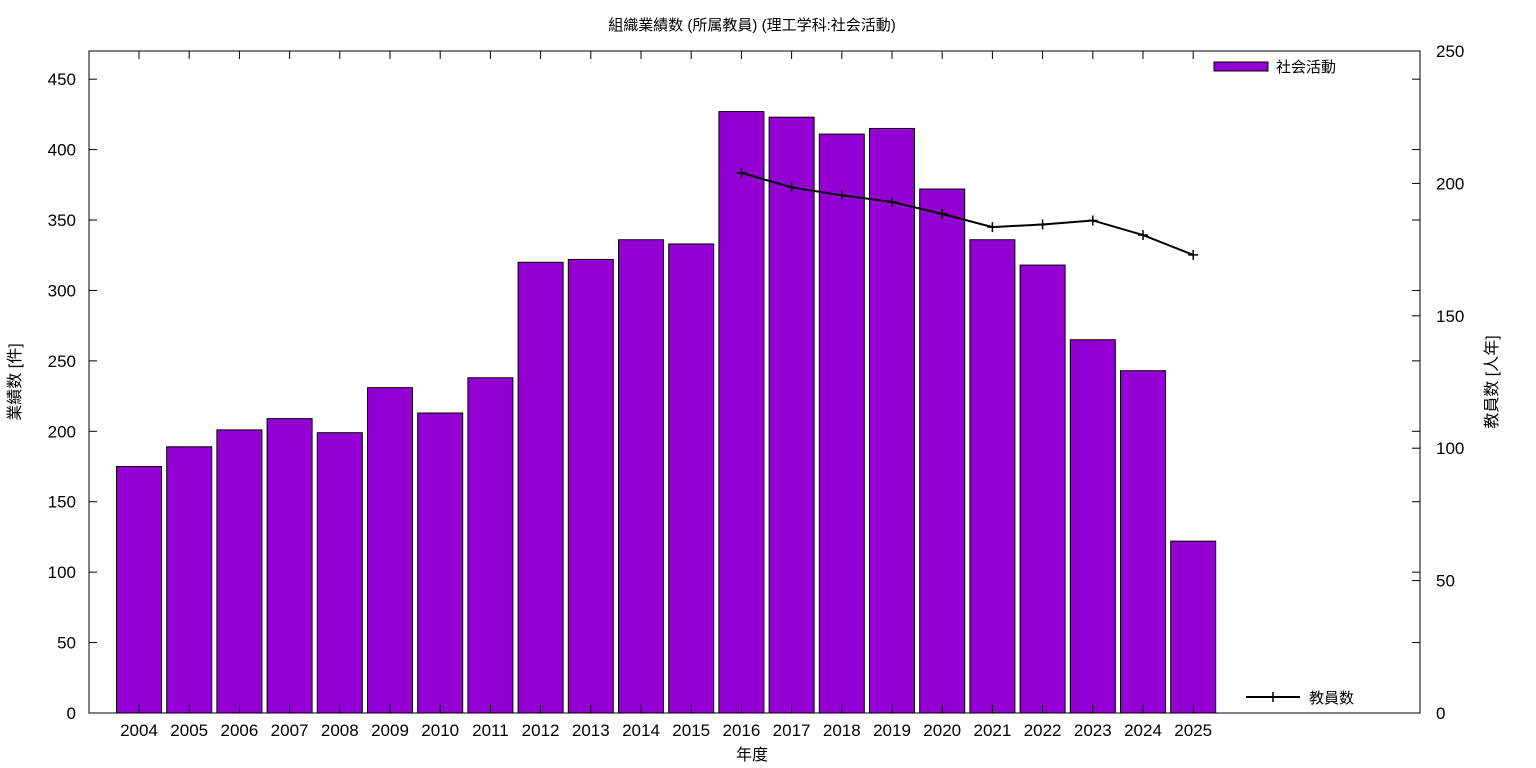 Image resolution: width=1536 pixels, height=768 pixels. I want to click on x-tick-label: 2004, so click(139, 730).